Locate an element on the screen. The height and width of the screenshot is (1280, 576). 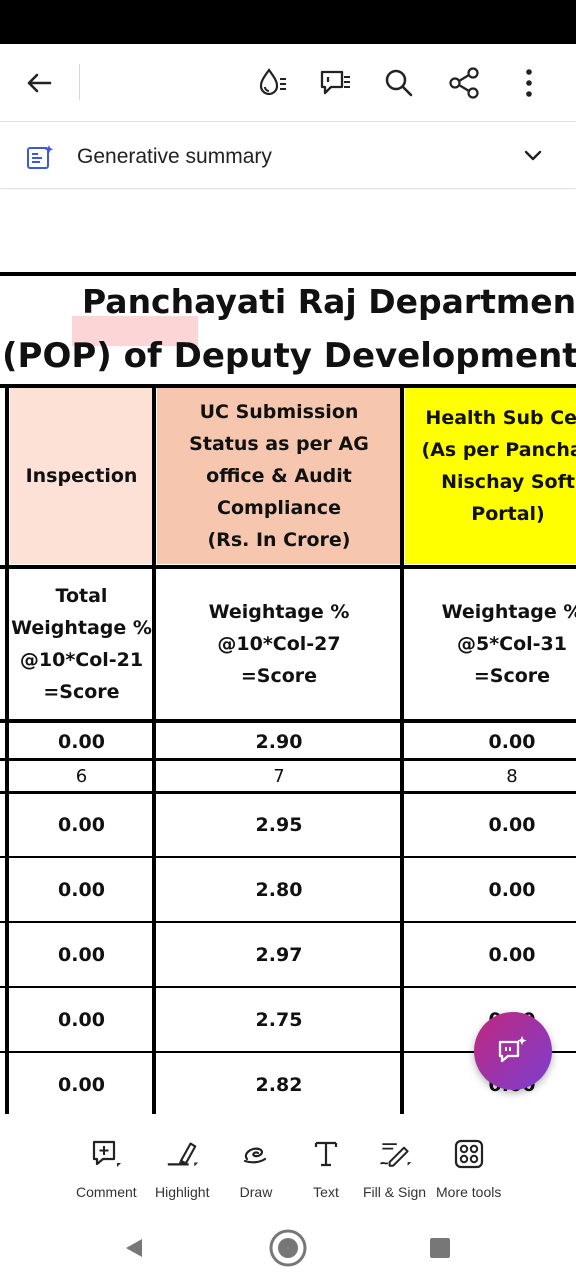
comment-list-icon is located at coordinates (335, 82).